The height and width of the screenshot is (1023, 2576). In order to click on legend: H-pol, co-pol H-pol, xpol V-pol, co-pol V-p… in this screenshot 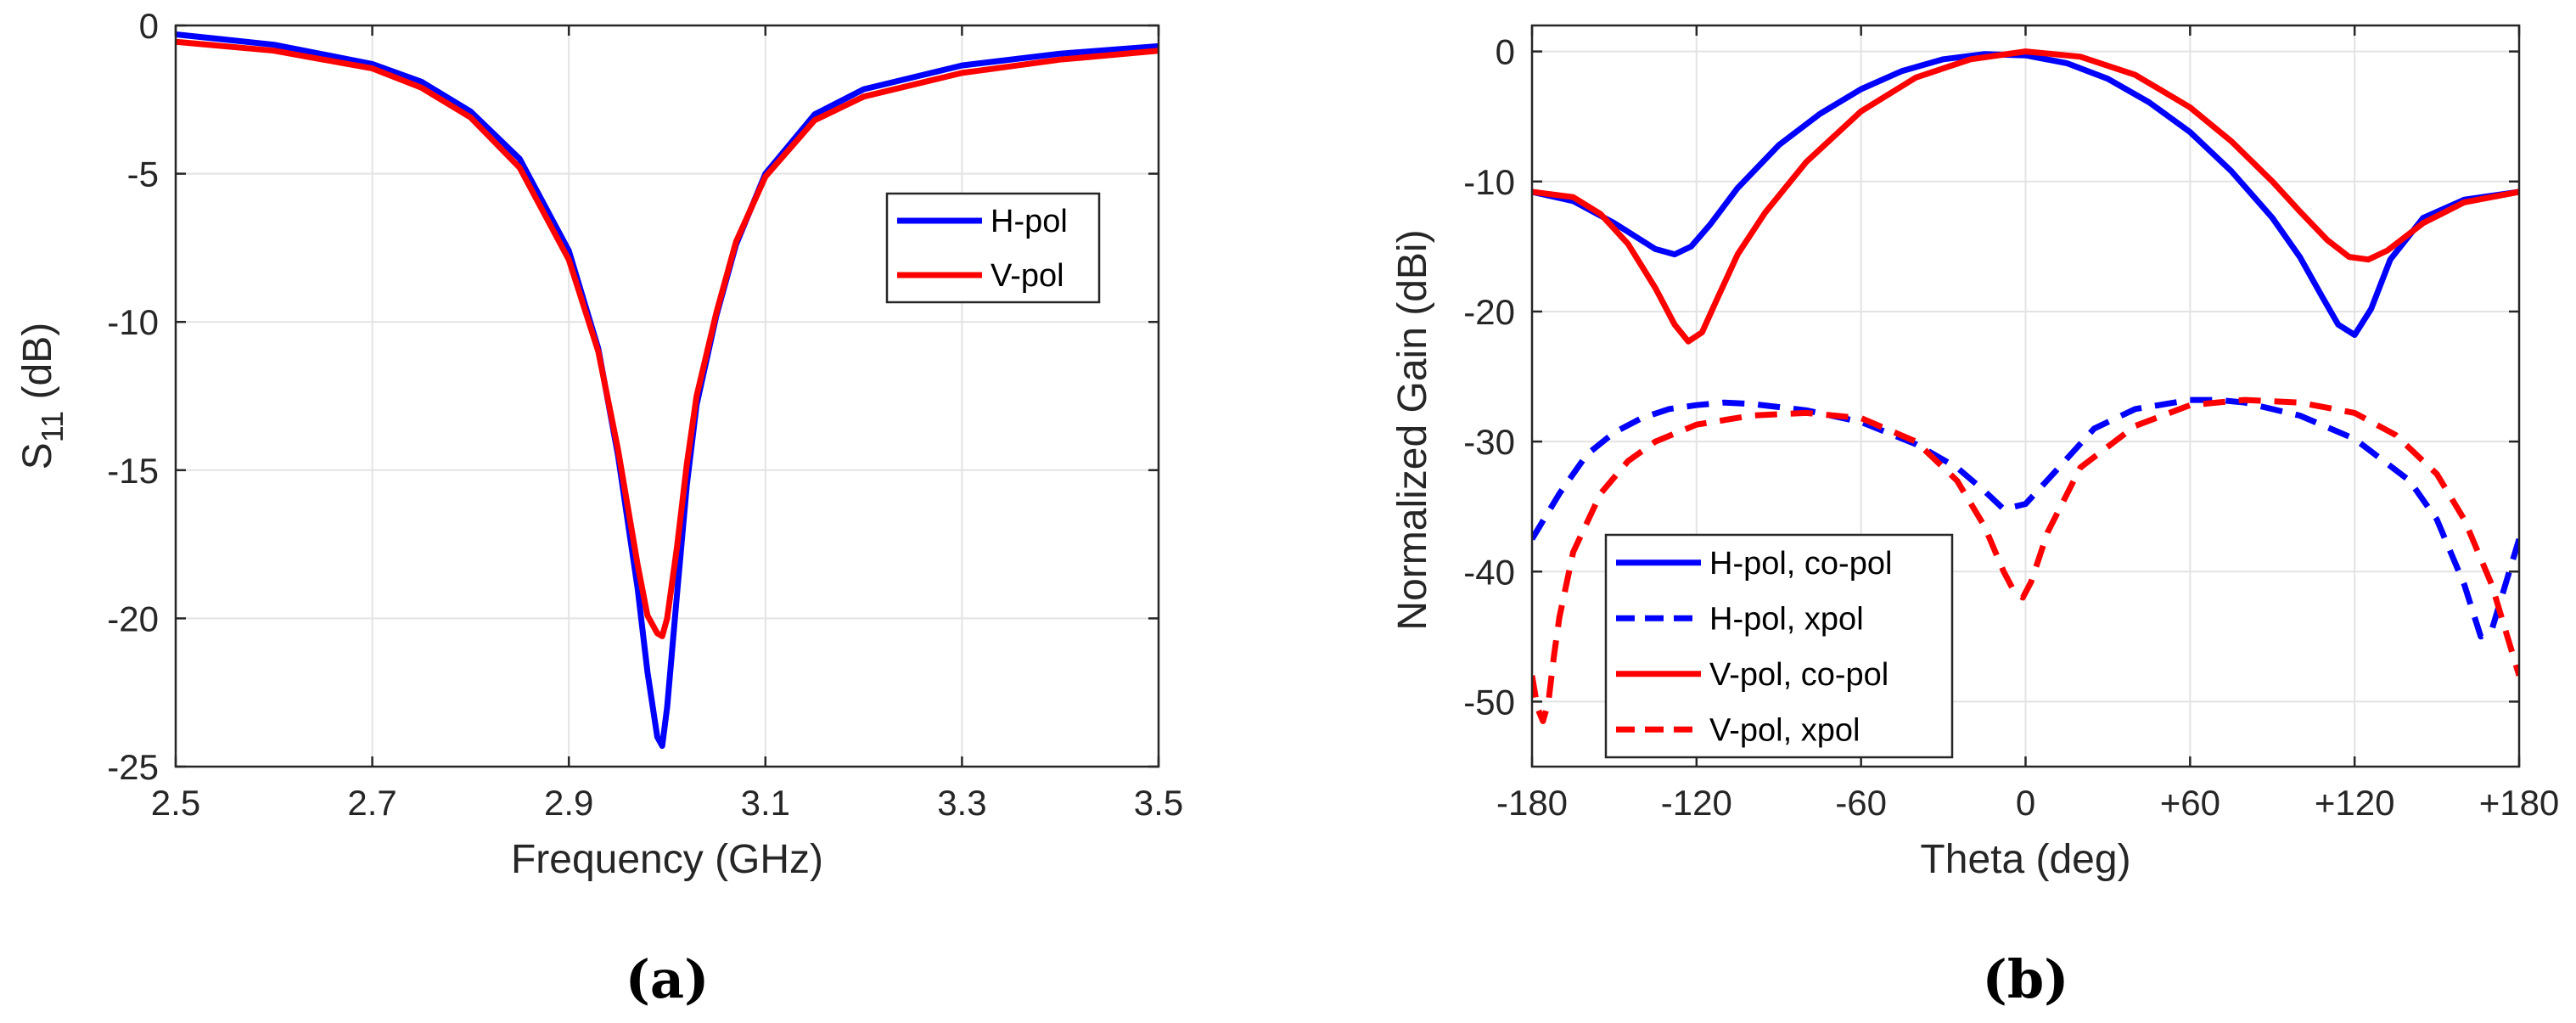, I will do `click(1779, 646)`.